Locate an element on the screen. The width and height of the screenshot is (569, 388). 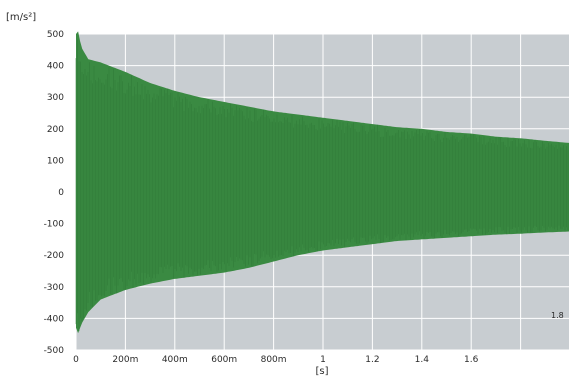
x-axis-label: [s] is located at coordinates (321, 371).